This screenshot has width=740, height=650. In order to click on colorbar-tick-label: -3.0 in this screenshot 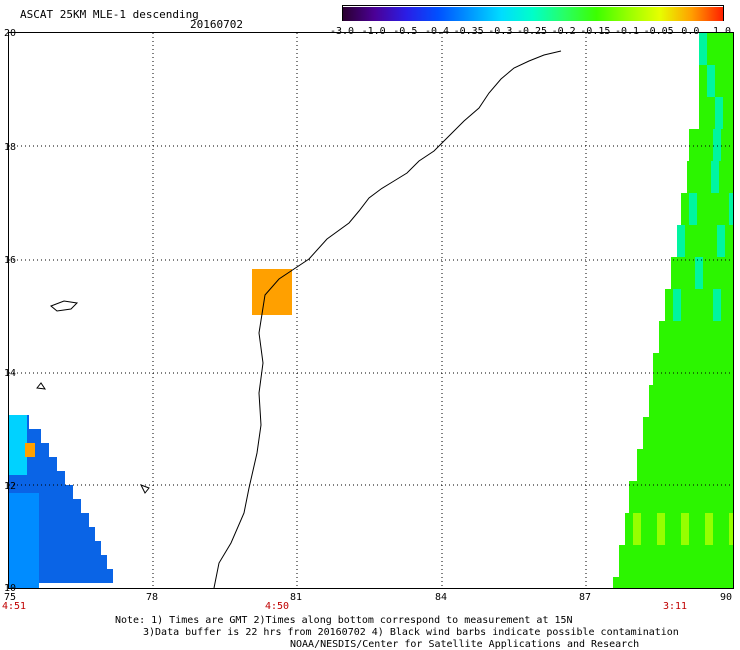, I will do `click(342, 31)`.